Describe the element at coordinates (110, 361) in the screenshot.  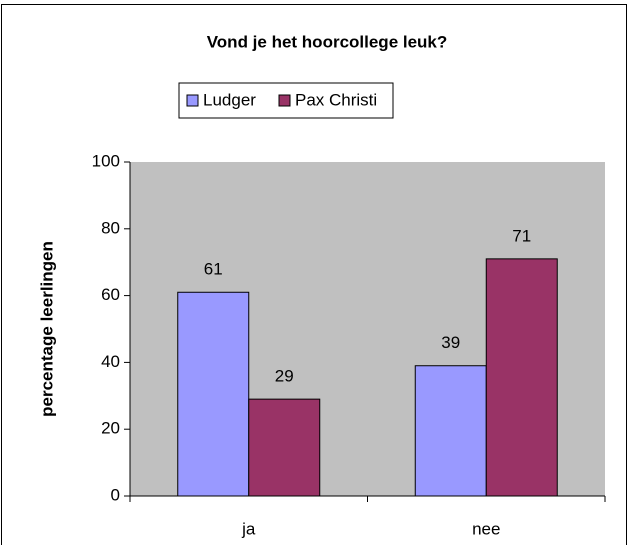
I see `y-tick-label: 40` at that location.